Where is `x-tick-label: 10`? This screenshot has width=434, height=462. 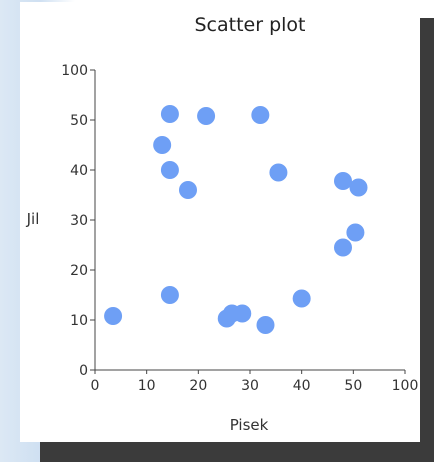 x-tick-label: 10 is located at coordinates (147, 386).